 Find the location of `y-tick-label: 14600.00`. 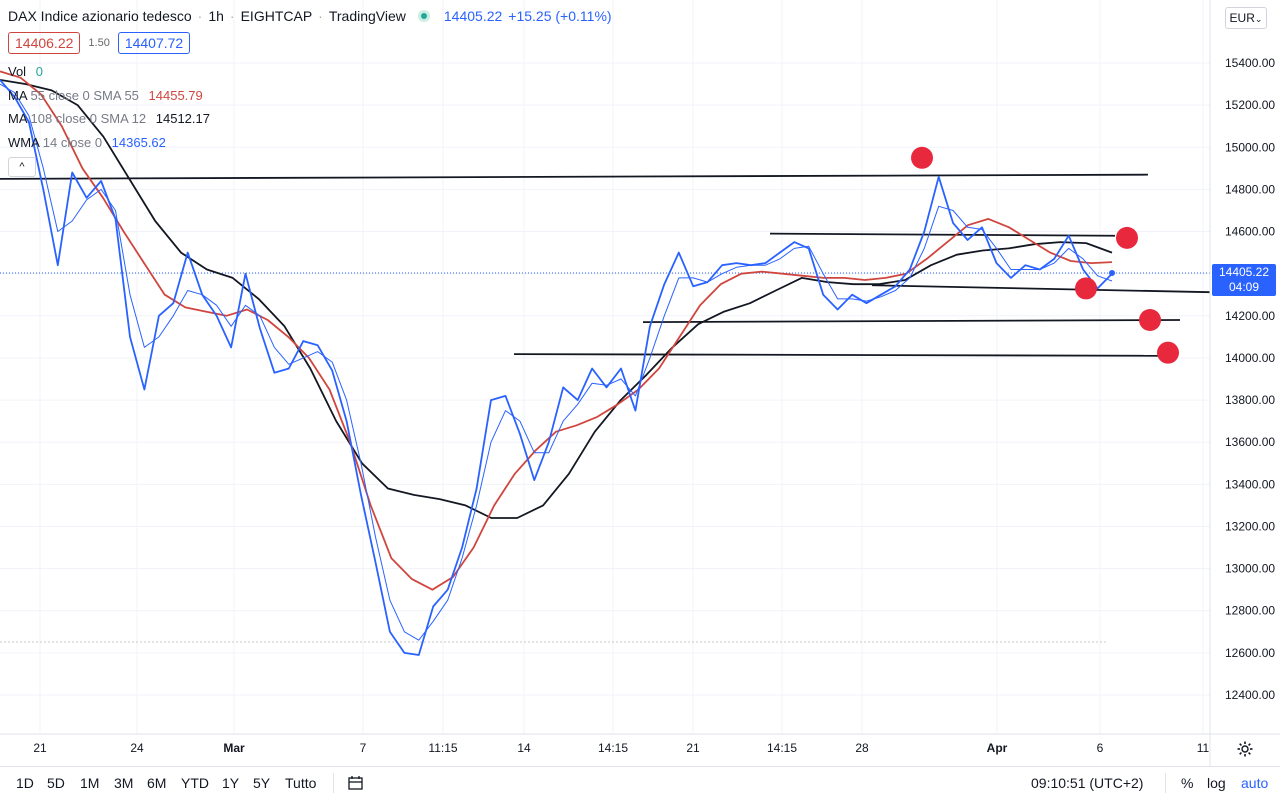

y-tick-label: 14600.00 is located at coordinates (1250, 232).